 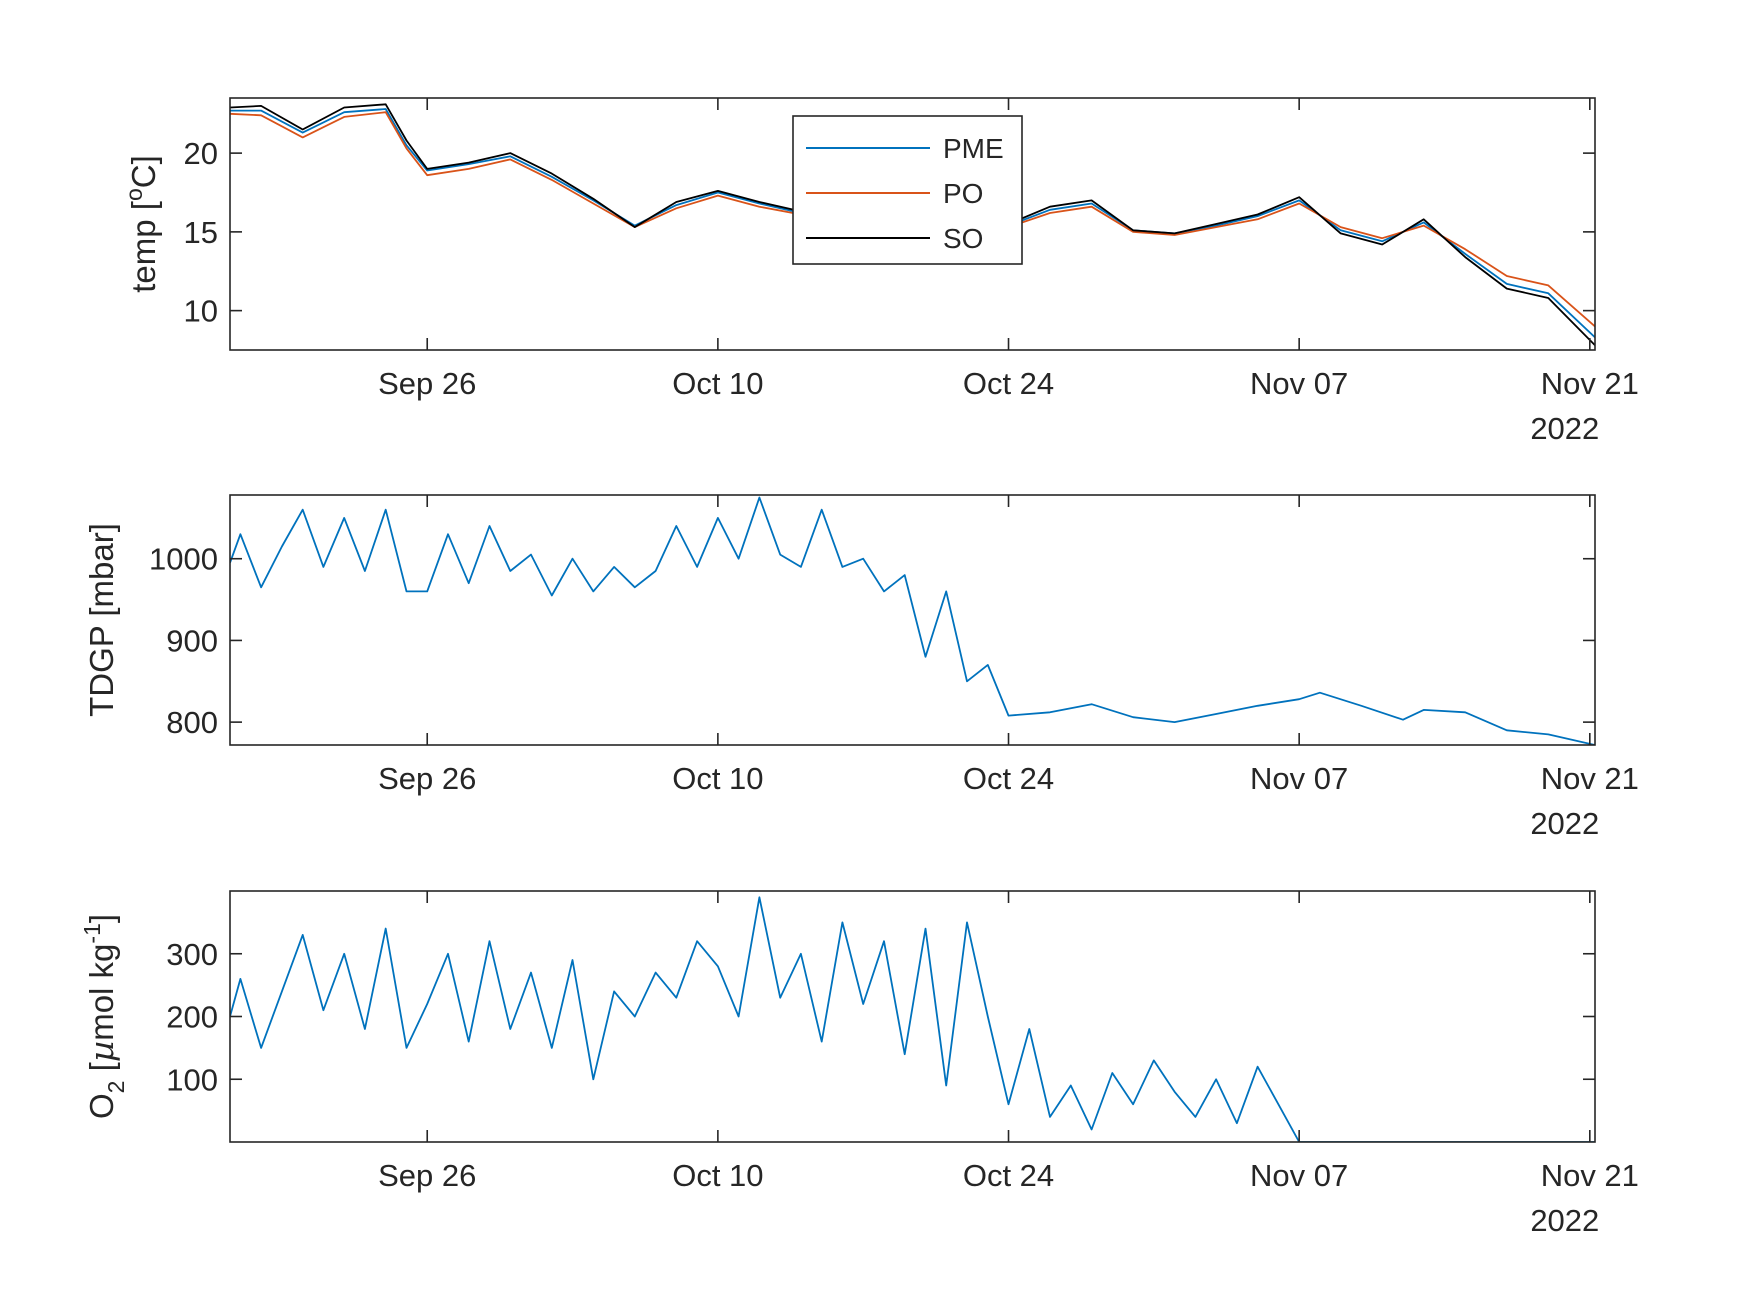 I want to click on legend-box, so click(x=907, y=190).